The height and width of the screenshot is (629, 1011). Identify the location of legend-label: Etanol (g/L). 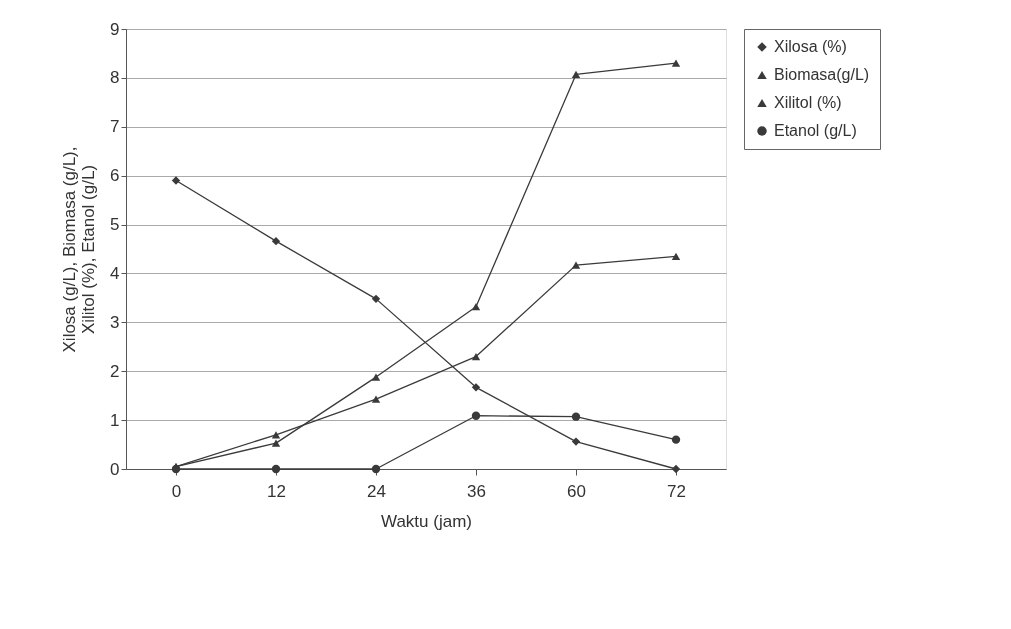
(815, 130).